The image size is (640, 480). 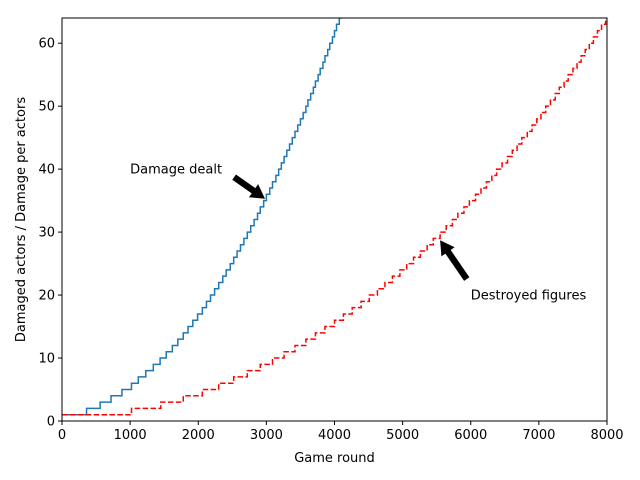 What do you see at coordinates (176, 170) in the screenshot?
I see `annotation-text-1: Damage dealt` at bounding box center [176, 170].